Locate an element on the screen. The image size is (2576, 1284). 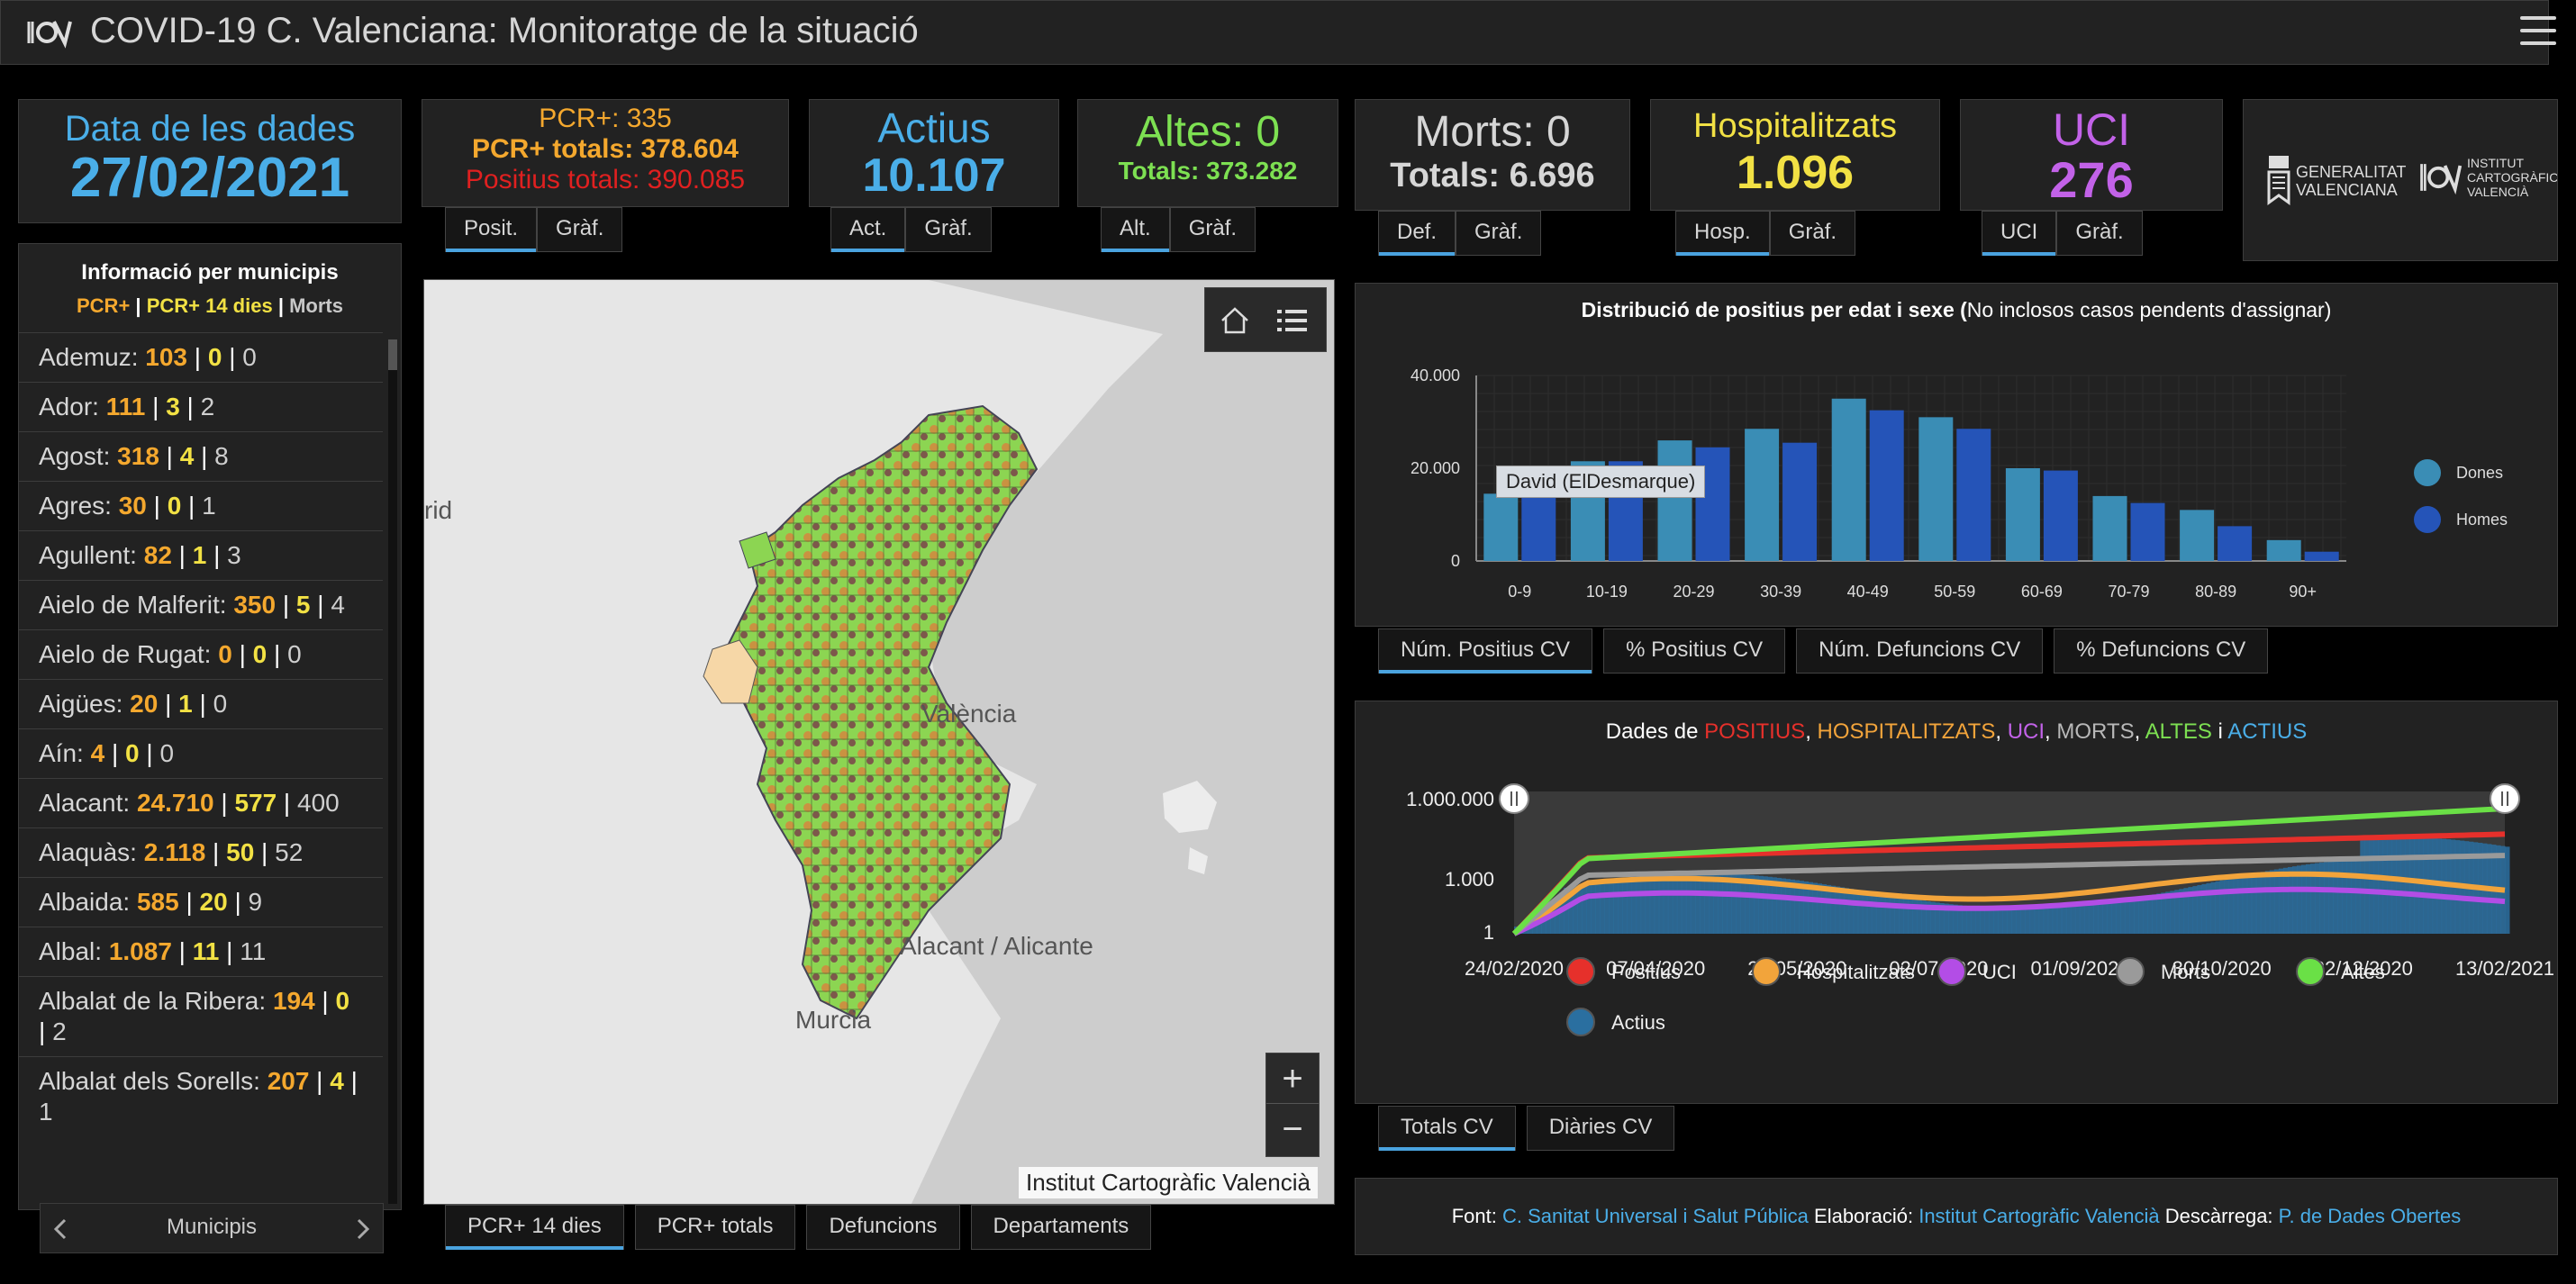
tab-graf-uci: Gràf. is located at coordinates (2100, 234).